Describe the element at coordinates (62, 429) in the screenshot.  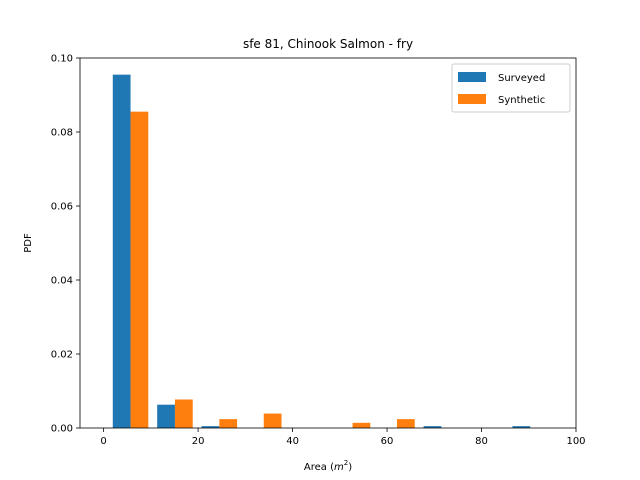
I see `y-tick-label: 0.00` at that location.